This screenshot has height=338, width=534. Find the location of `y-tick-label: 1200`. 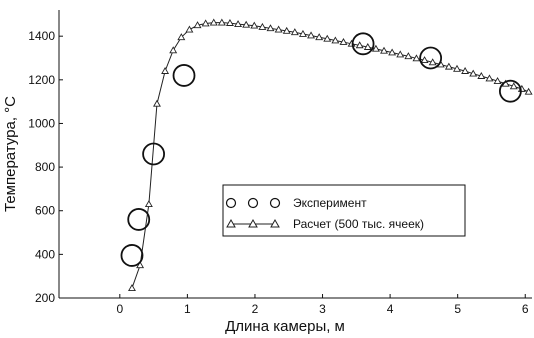

y-tick-label: 1200 is located at coordinates (41, 80).